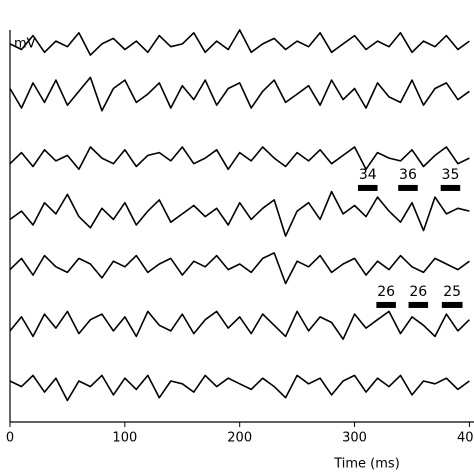 The image size is (474, 474). I want to click on x-tick-label: 0, so click(10, 438).